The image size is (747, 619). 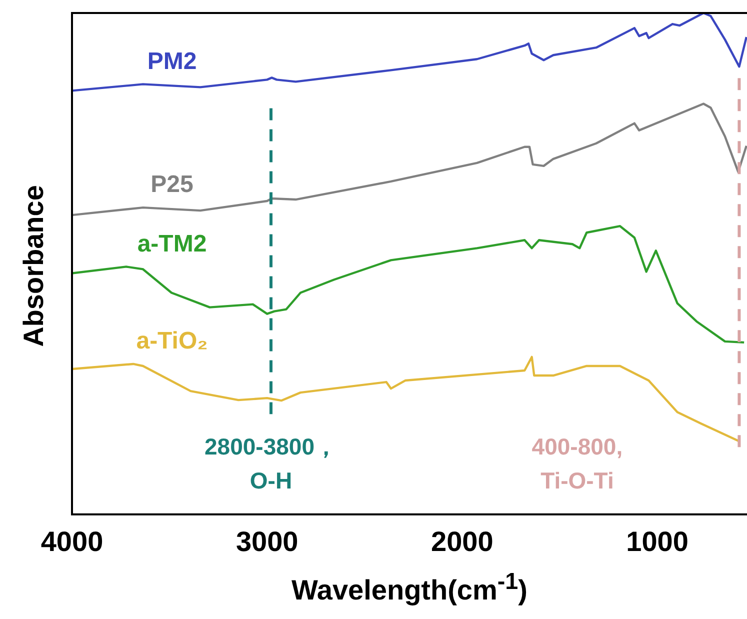 I want to click on ref-line-label: 2800-3800， O-H, so click(x=271, y=463).